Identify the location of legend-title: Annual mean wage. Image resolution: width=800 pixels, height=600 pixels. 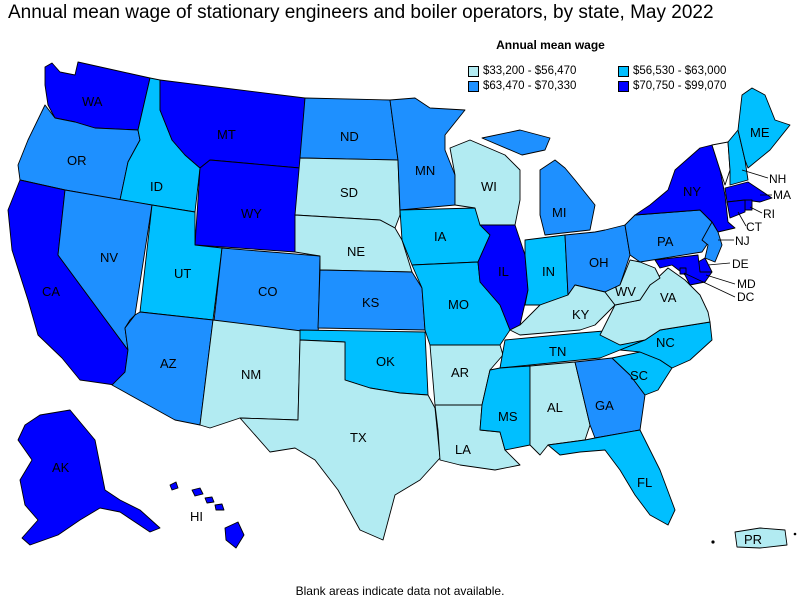
(550, 45).